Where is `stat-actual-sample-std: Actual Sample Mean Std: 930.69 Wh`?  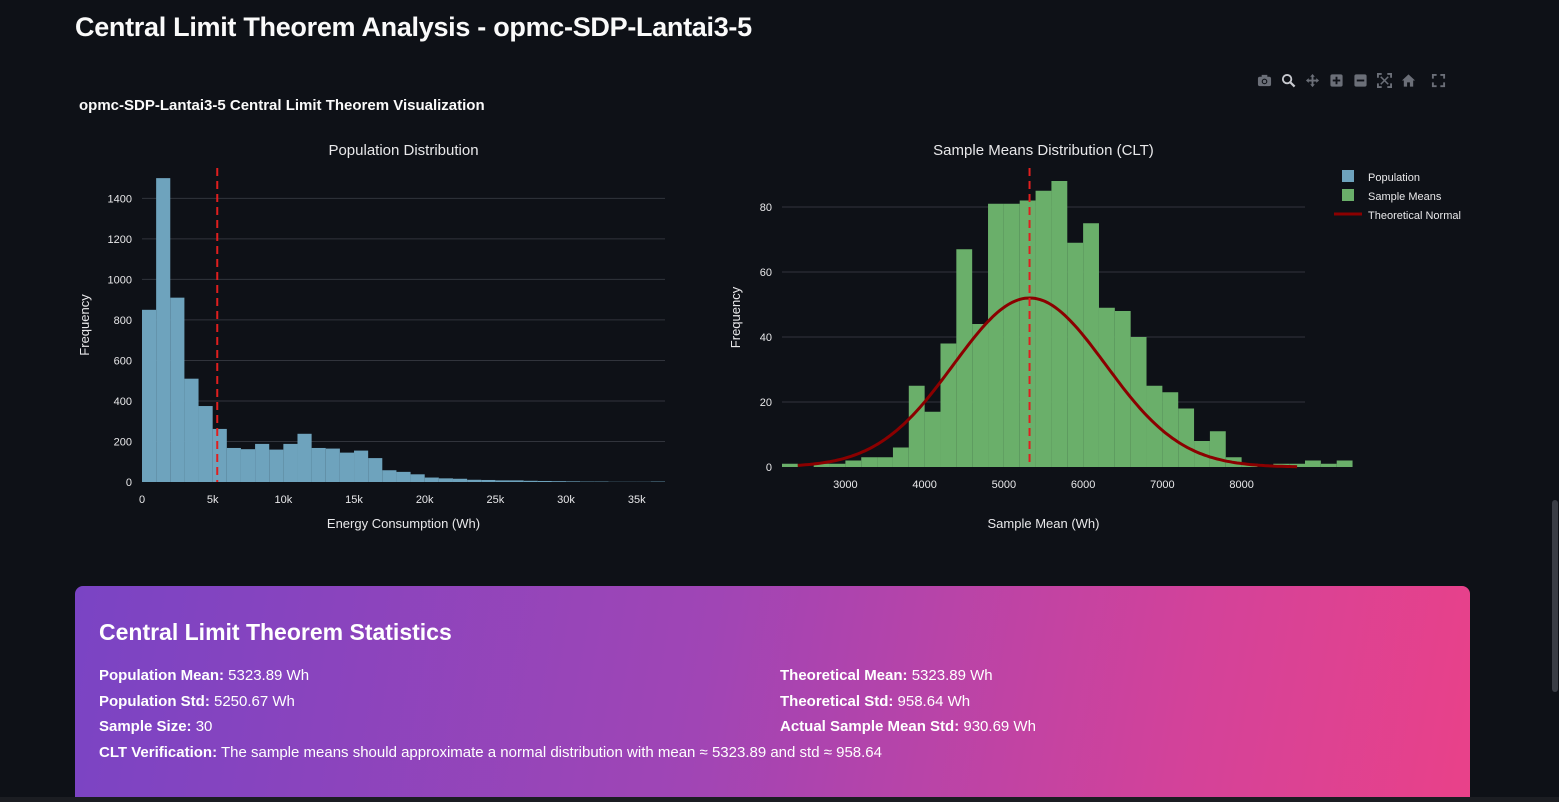 stat-actual-sample-std: Actual Sample Mean Std: 930.69 Wh is located at coordinates (908, 726).